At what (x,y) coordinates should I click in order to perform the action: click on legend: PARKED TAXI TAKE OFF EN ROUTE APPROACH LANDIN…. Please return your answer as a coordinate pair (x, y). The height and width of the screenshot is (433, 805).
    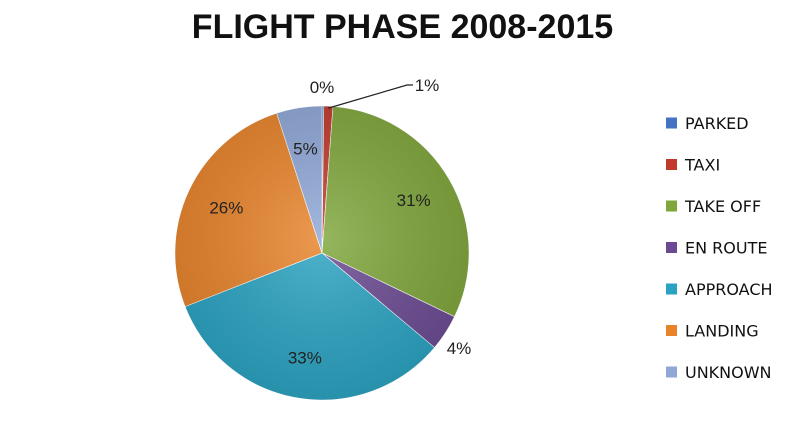
    Looking at the image, I should click on (719, 248).